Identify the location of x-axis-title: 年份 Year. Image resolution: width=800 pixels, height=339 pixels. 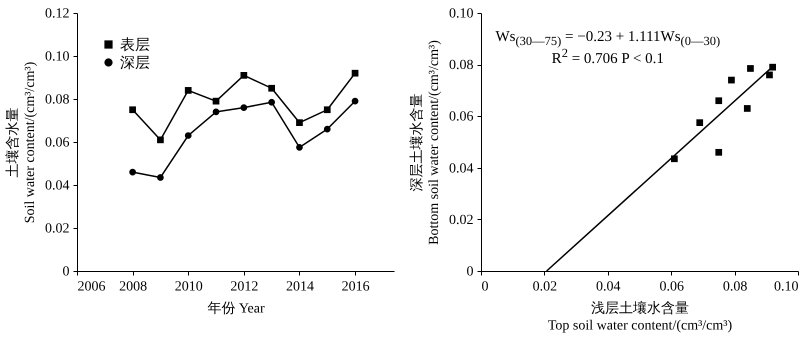
(236, 308).